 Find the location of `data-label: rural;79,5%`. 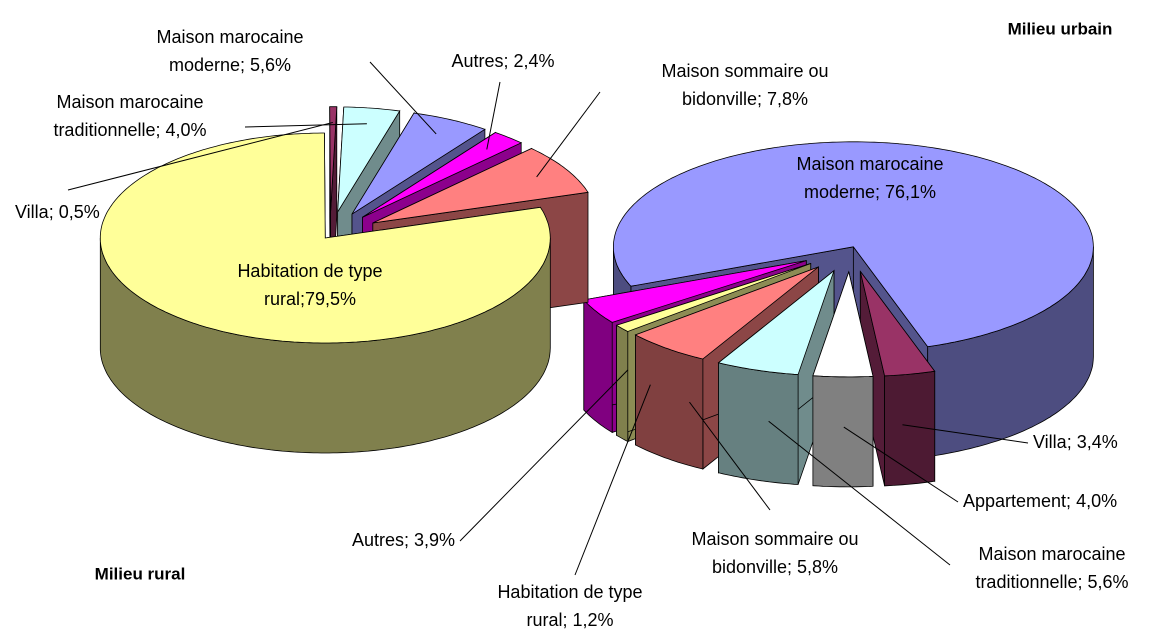

data-label: rural;79,5% is located at coordinates (310, 299).